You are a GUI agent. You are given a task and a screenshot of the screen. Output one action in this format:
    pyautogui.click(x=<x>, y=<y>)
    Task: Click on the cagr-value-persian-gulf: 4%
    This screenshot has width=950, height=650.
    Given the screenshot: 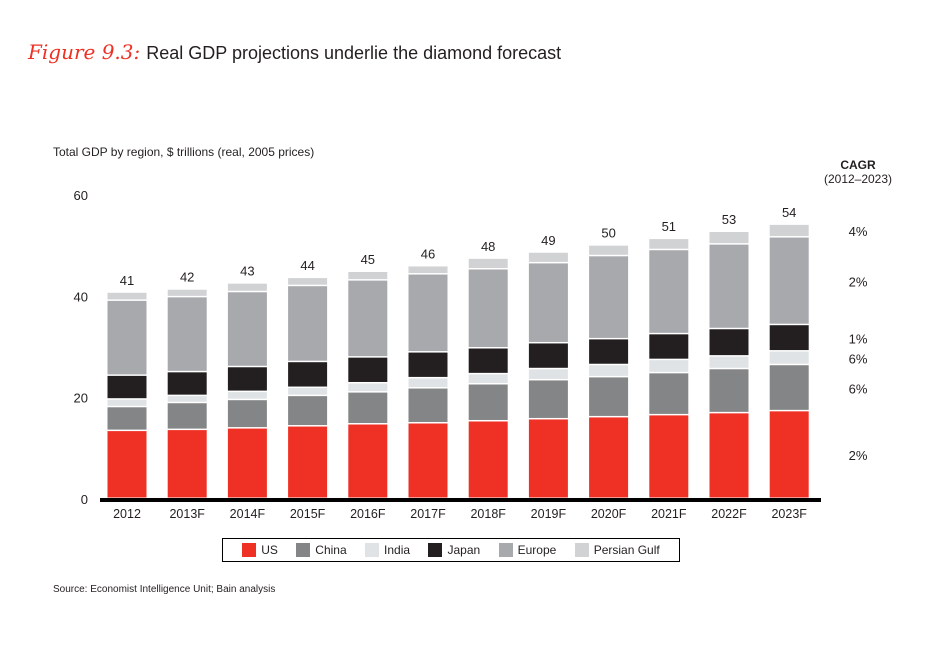 What is the action you would take?
    pyautogui.click(x=858, y=231)
    